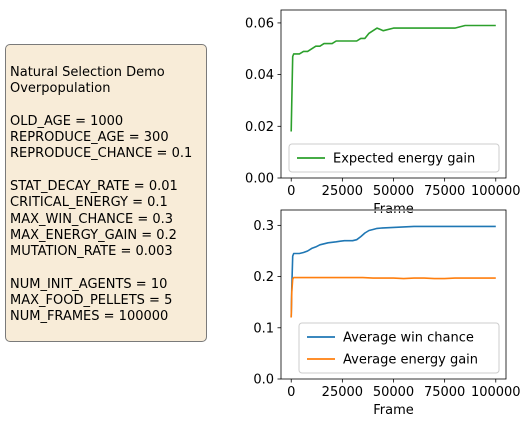 This screenshot has height=432, width=532. I want to click on info-line: REPRODUCE_AGE = 300, so click(89, 138).